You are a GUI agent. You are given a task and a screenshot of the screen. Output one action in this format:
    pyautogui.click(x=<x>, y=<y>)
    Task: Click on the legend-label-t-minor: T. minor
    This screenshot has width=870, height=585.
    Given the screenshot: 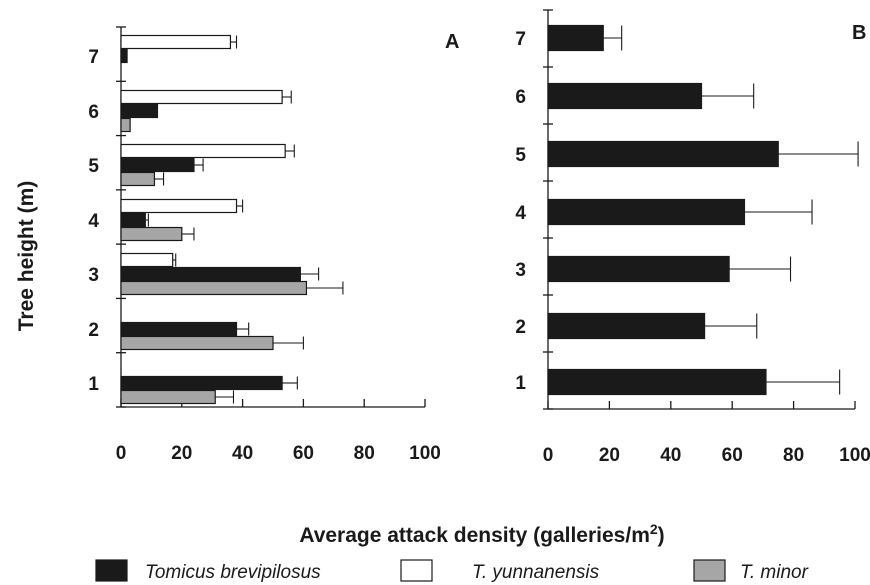 What is the action you would take?
    pyautogui.click(x=774, y=572)
    